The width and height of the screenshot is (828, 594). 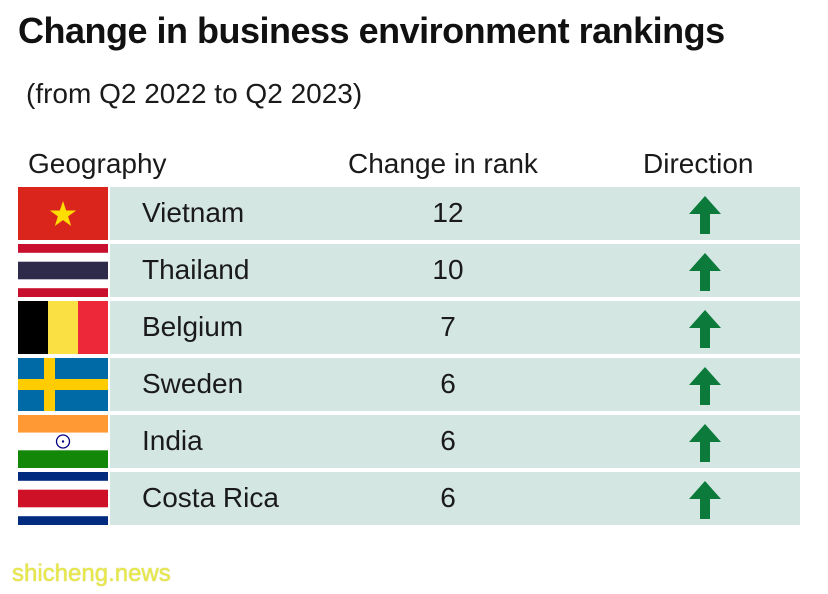 I want to click on change-in-rank-value: 12, so click(x=448, y=212).